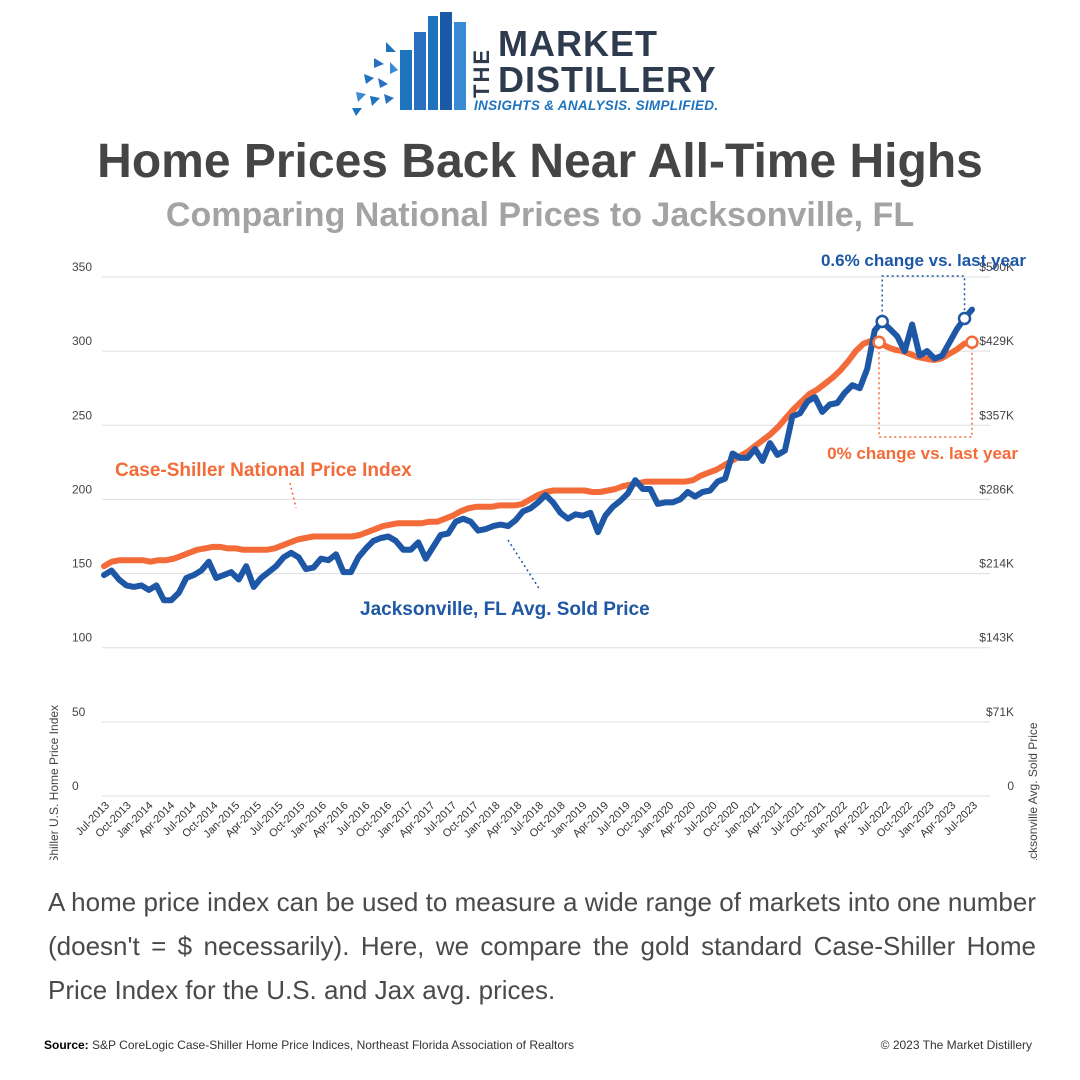 This screenshot has width=1080, height=1080. I want to click on legend-label-jacksonville: Jacksonville, FL Avg. Sold Price, so click(505, 609).